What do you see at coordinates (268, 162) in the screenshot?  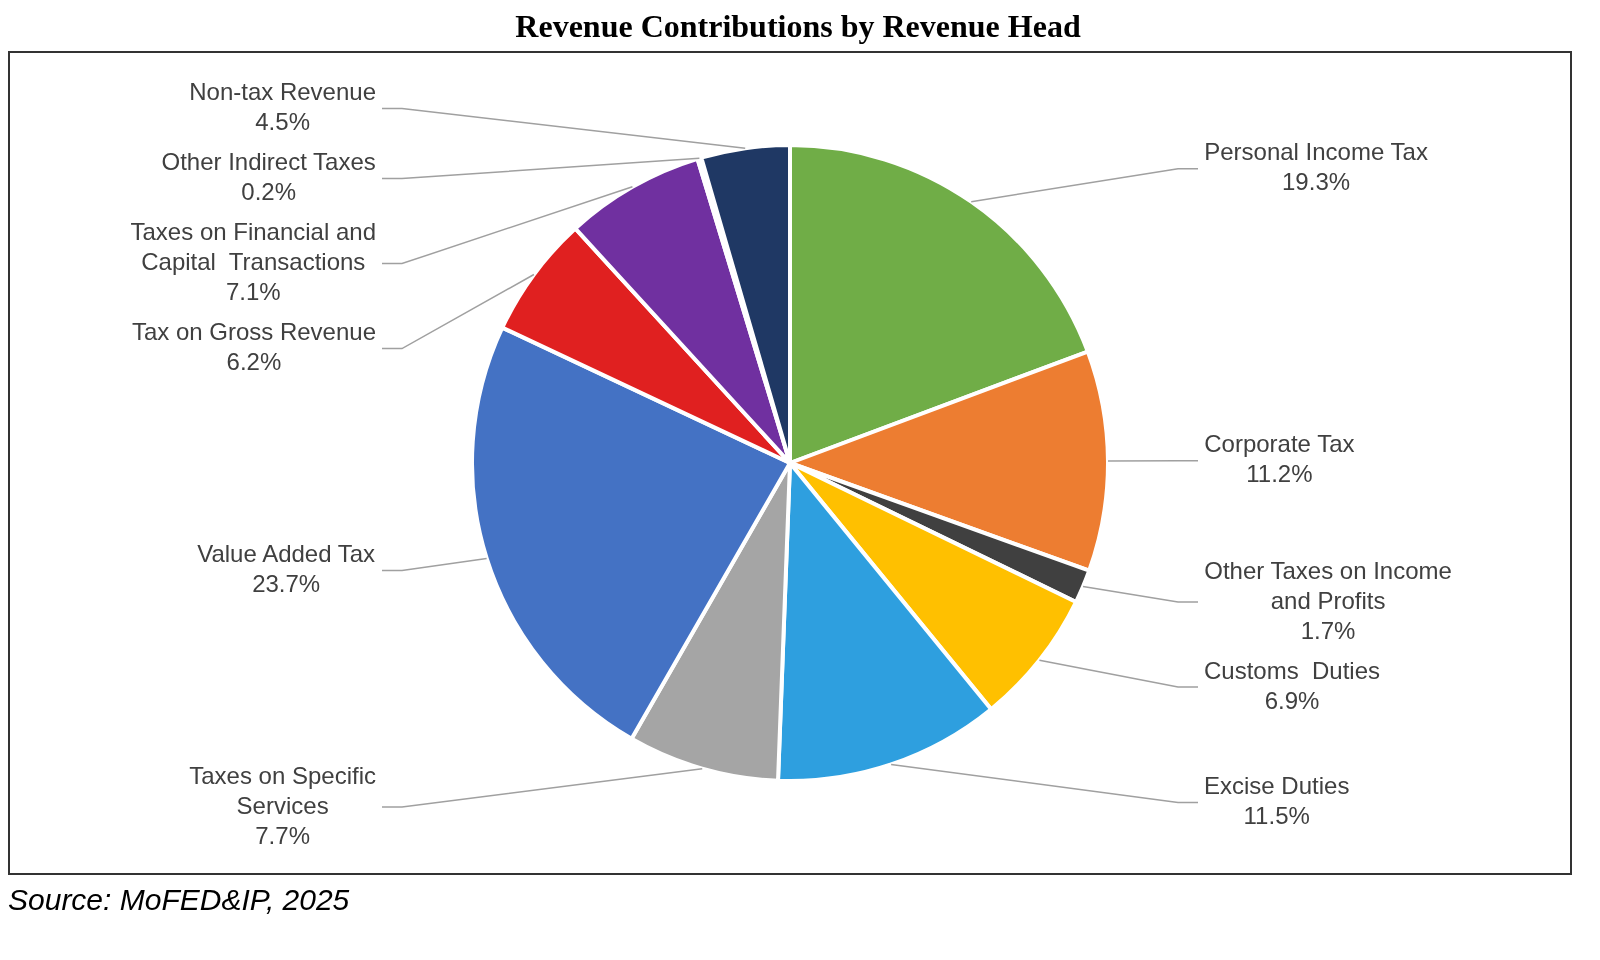 I see `slice-label: Other Indirect Taxes` at bounding box center [268, 162].